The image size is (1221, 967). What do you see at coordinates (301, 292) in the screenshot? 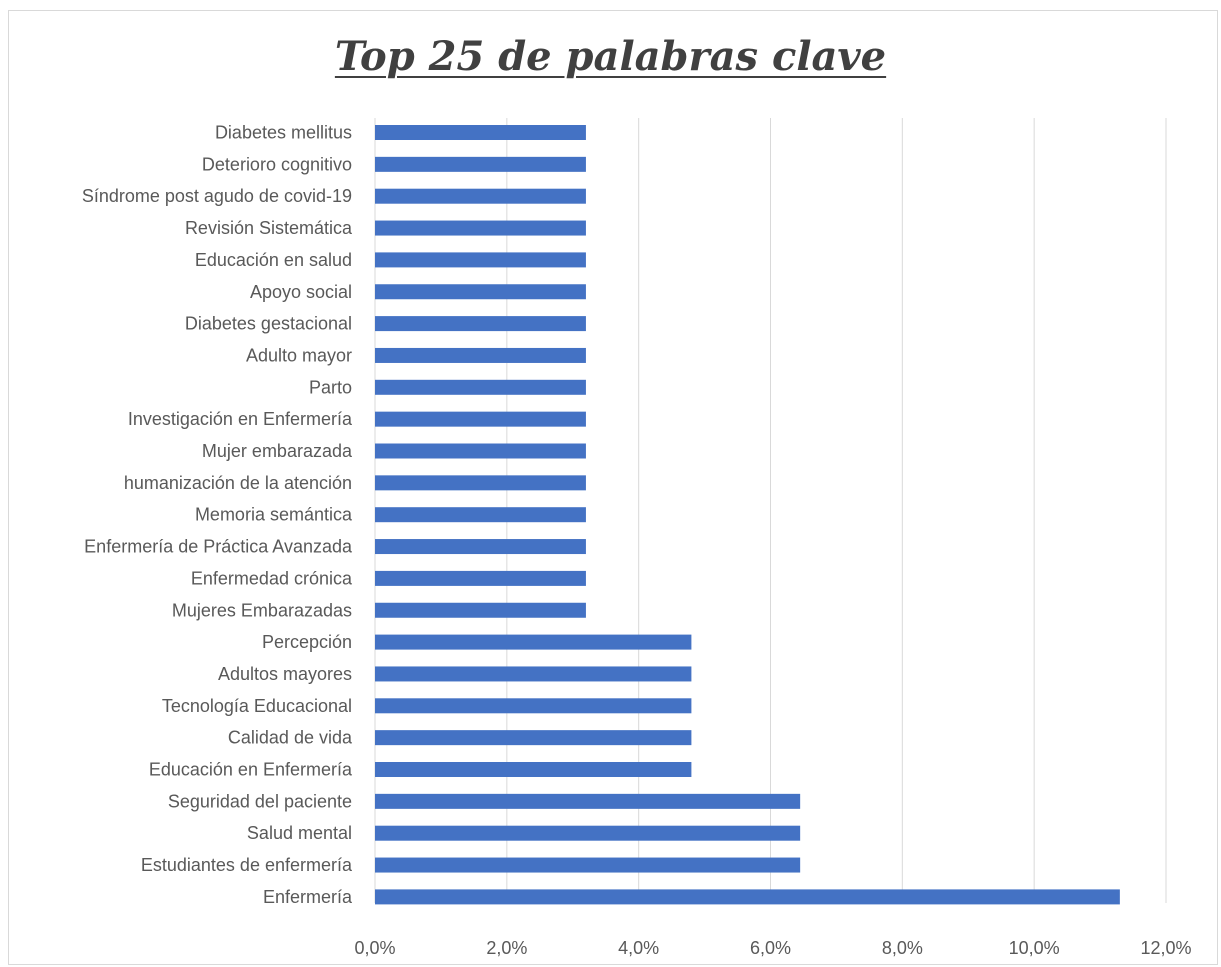
I see `category-label: Apoyo social` at bounding box center [301, 292].